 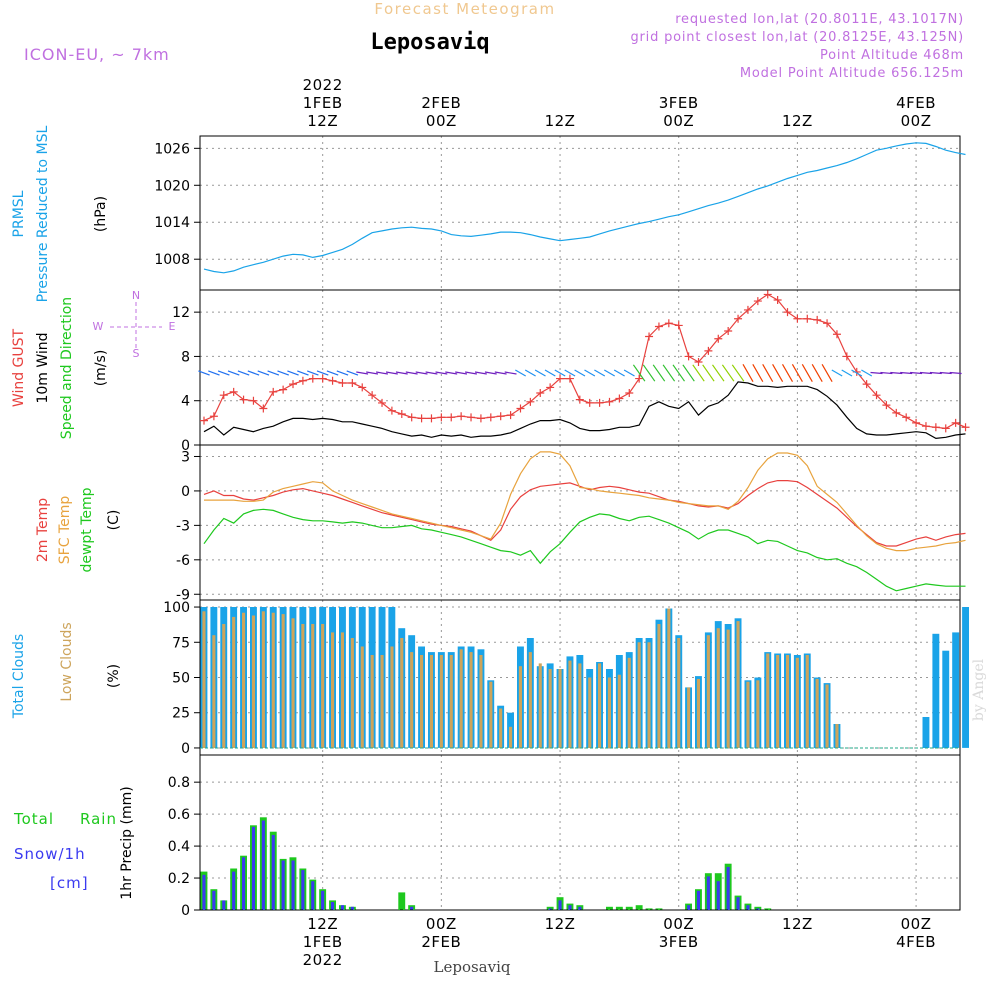 I want to click on ylabel-dewpt-temp: dewpt Temp, so click(x=87, y=529).